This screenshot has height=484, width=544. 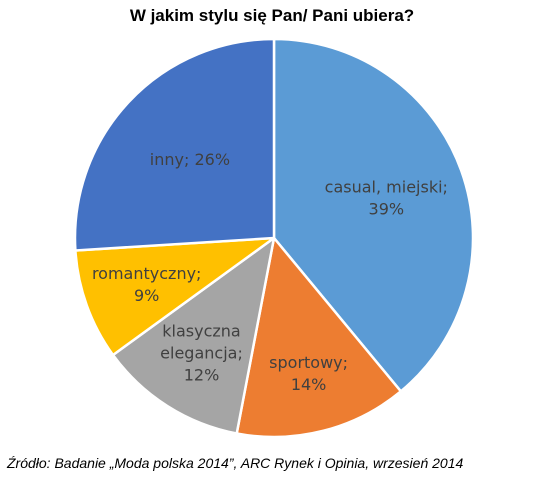 I want to click on chart-title: W jakim stylu się Pan/ Pani ubiera?, so click(x=272, y=15).